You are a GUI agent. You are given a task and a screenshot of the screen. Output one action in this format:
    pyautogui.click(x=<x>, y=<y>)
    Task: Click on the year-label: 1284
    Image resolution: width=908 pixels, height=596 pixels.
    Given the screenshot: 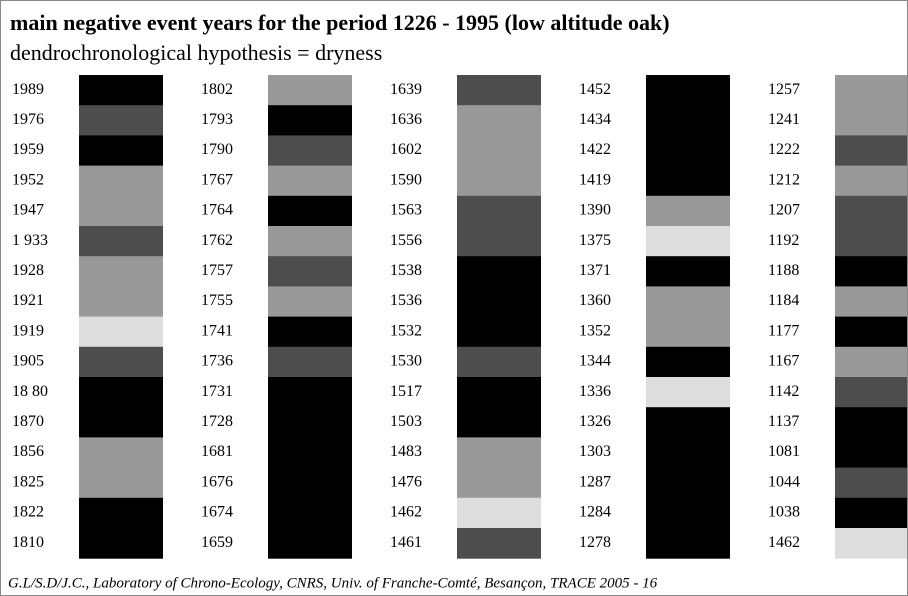 What is the action you would take?
    pyautogui.click(x=595, y=512)
    